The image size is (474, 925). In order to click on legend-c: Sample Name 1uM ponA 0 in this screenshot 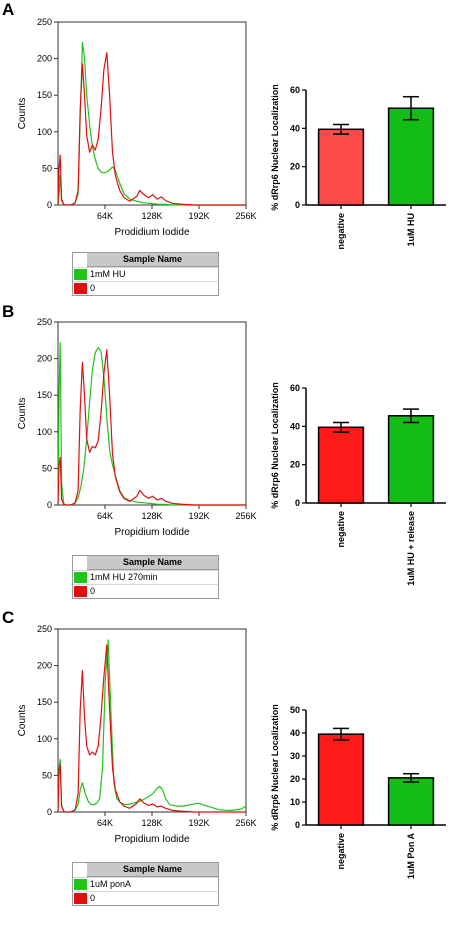, I will do `click(145, 884)`.